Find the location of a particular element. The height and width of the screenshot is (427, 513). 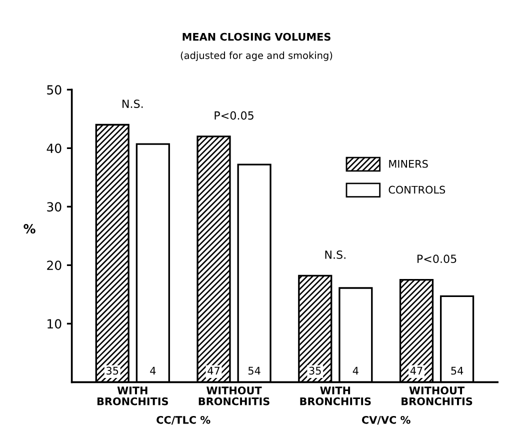

text: CV/VC % is located at coordinates (386, 420).